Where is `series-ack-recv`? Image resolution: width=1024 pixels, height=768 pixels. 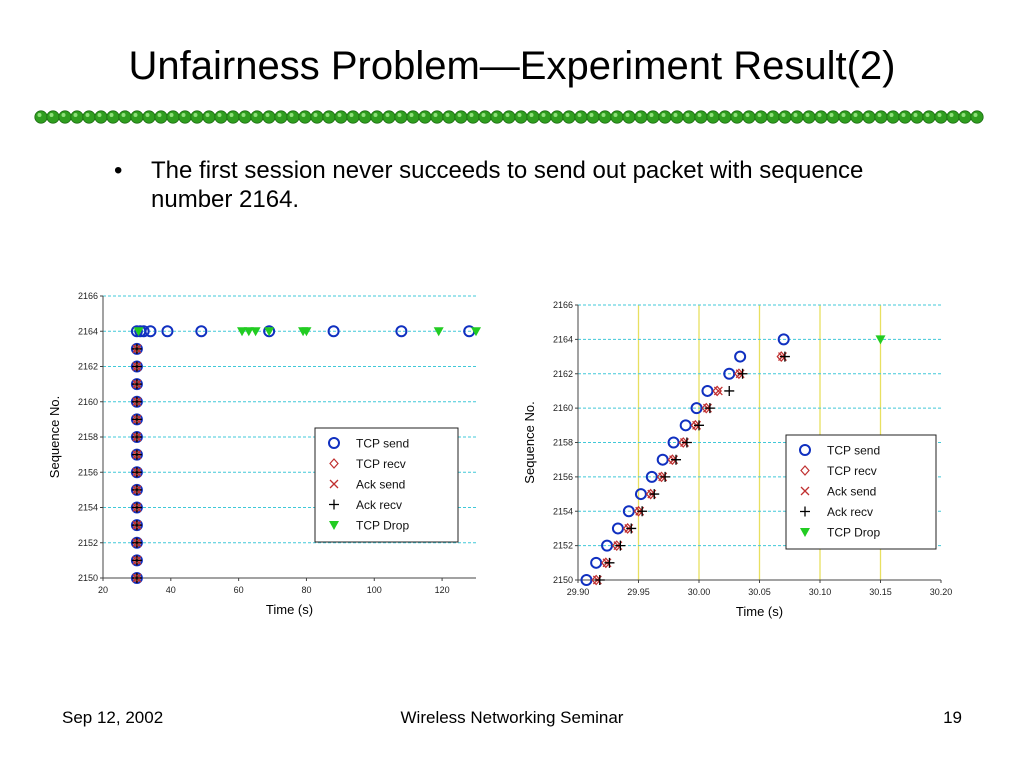 series-ack-recv is located at coordinates (136, 463).